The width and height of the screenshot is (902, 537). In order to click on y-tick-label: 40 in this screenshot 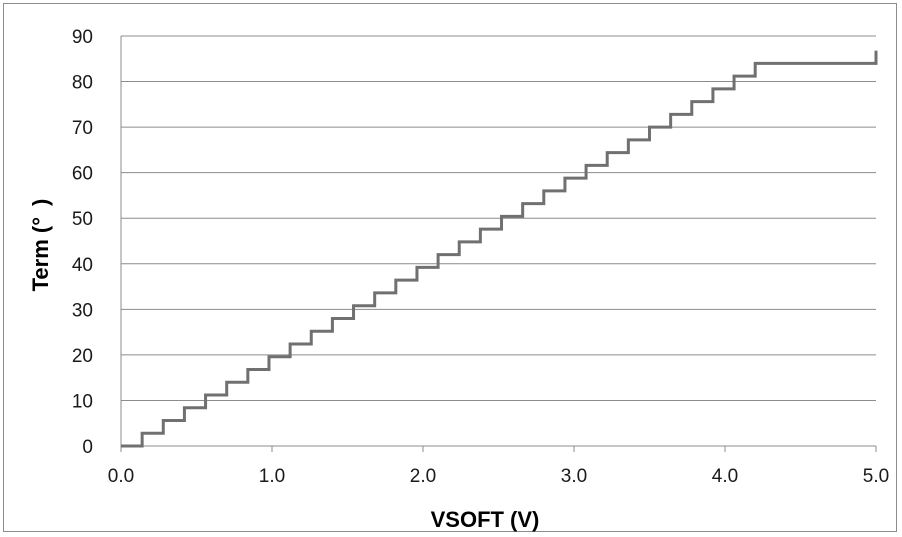, I will do `click(82, 265)`.